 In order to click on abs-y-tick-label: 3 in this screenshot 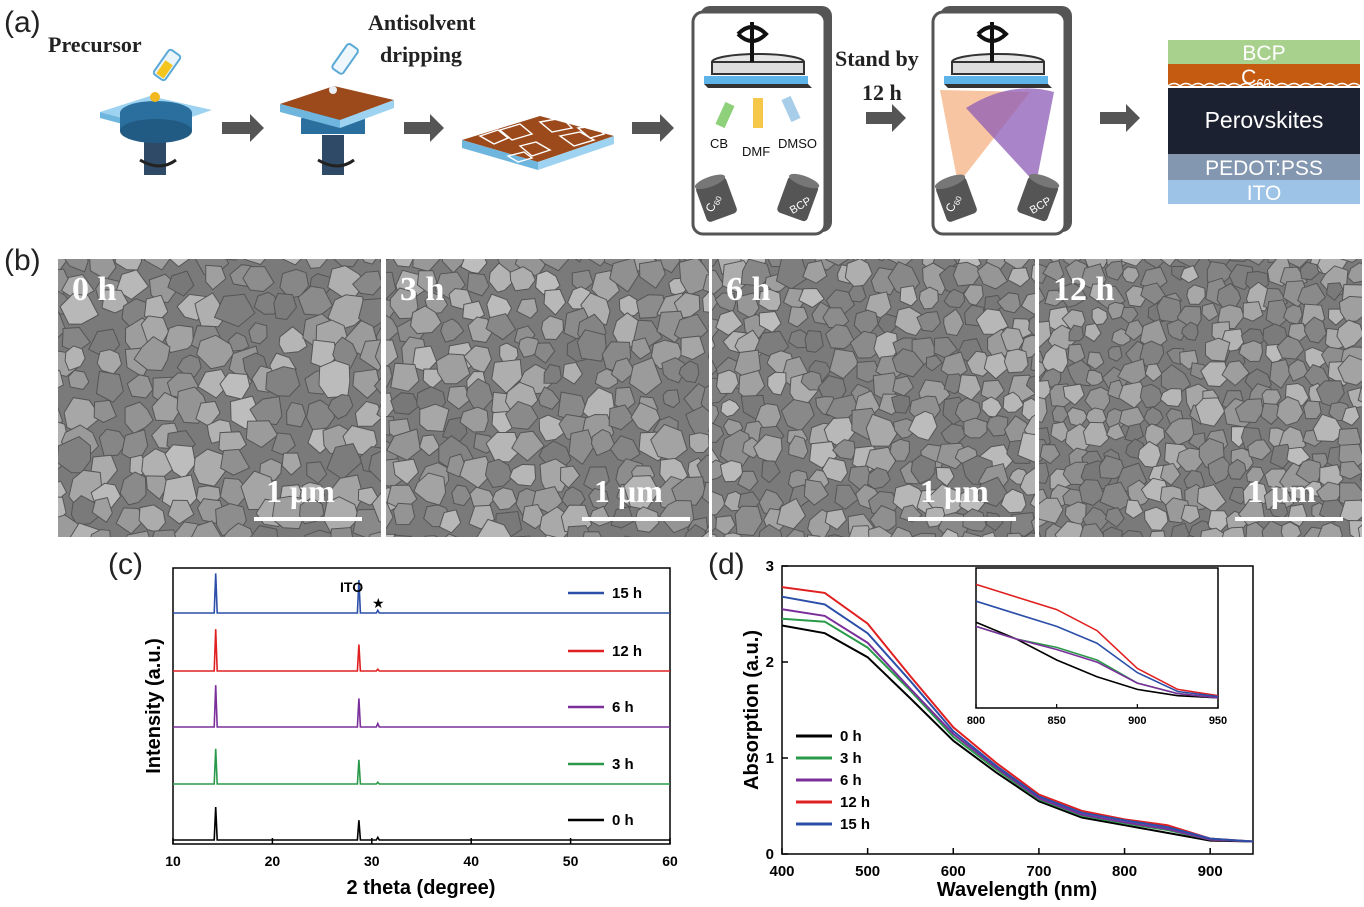, I will do `click(770, 566)`.